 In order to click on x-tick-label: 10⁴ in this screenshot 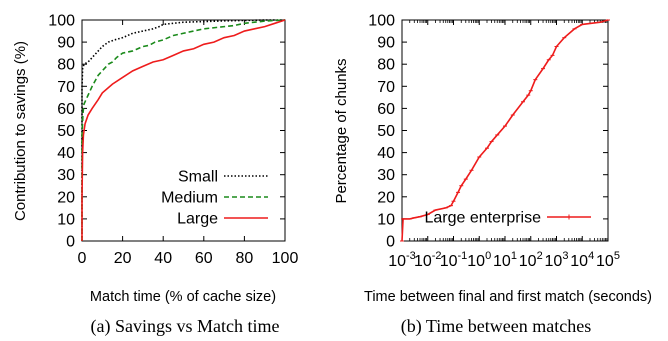, I will do `click(582, 260)`.